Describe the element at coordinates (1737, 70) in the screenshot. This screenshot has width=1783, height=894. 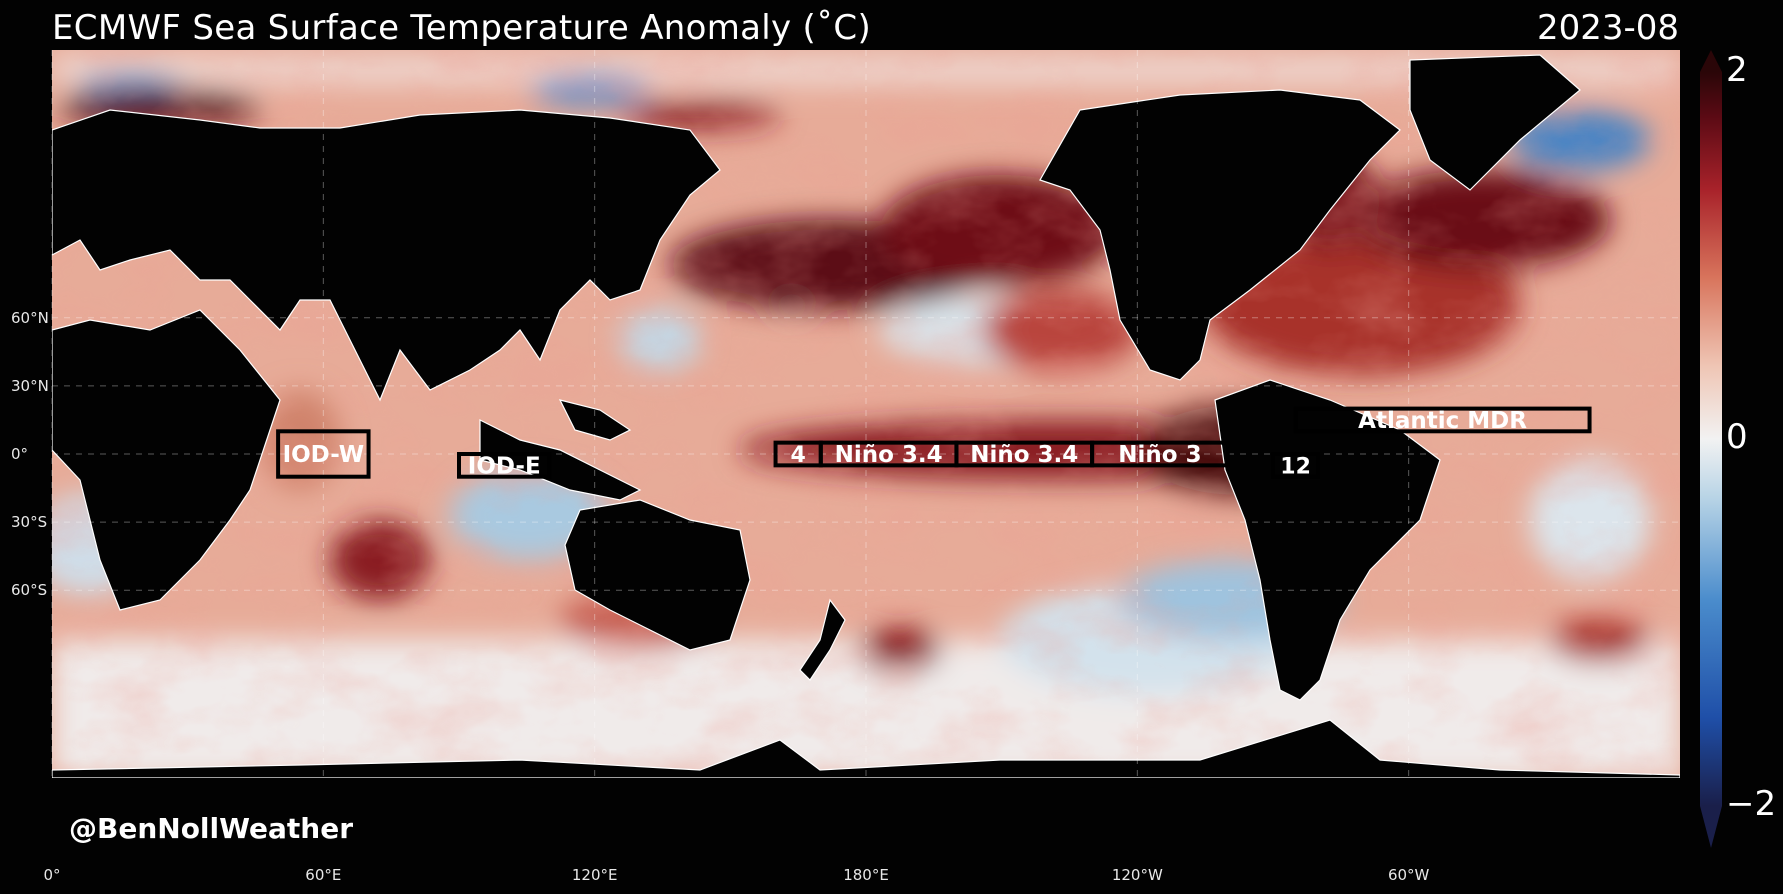
I see `colorbar-tick-label: 2` at that location.